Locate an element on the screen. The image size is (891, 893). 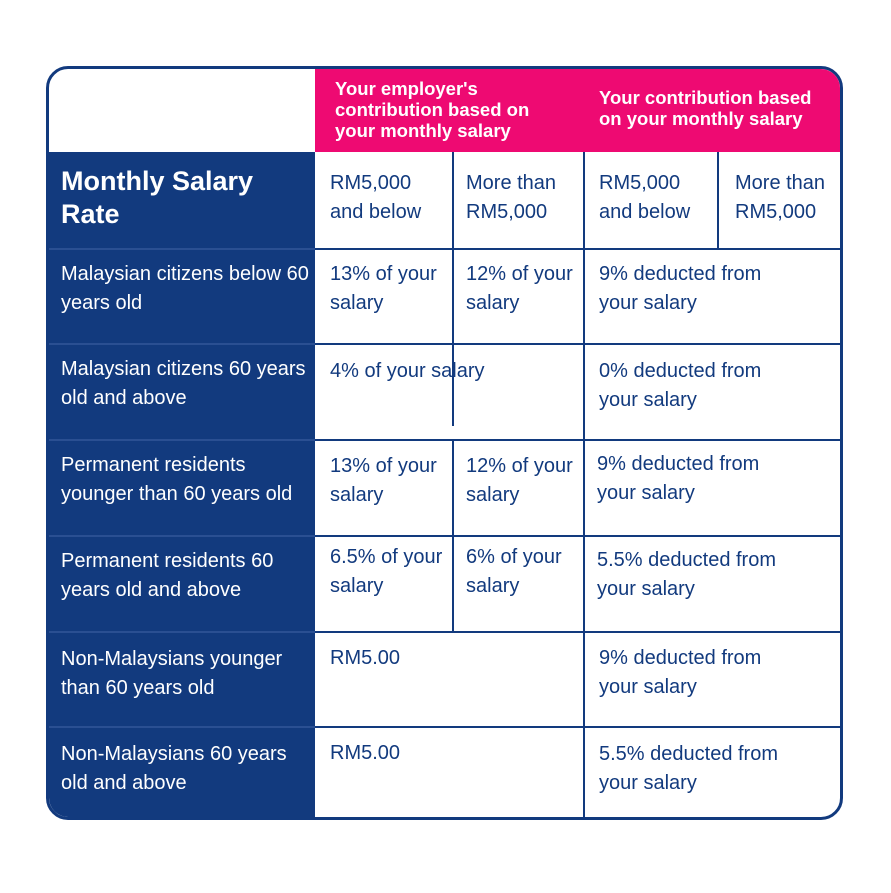
cell-r5-you: 5.5% deducted from your salary is located at coordinates (688, 768).